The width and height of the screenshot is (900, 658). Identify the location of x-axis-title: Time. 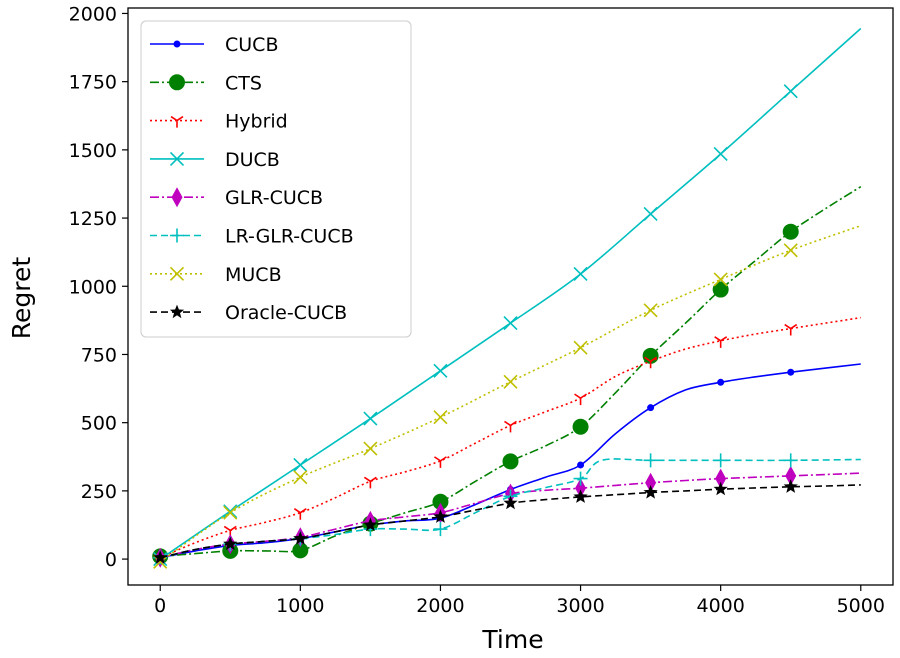
(512, 639).